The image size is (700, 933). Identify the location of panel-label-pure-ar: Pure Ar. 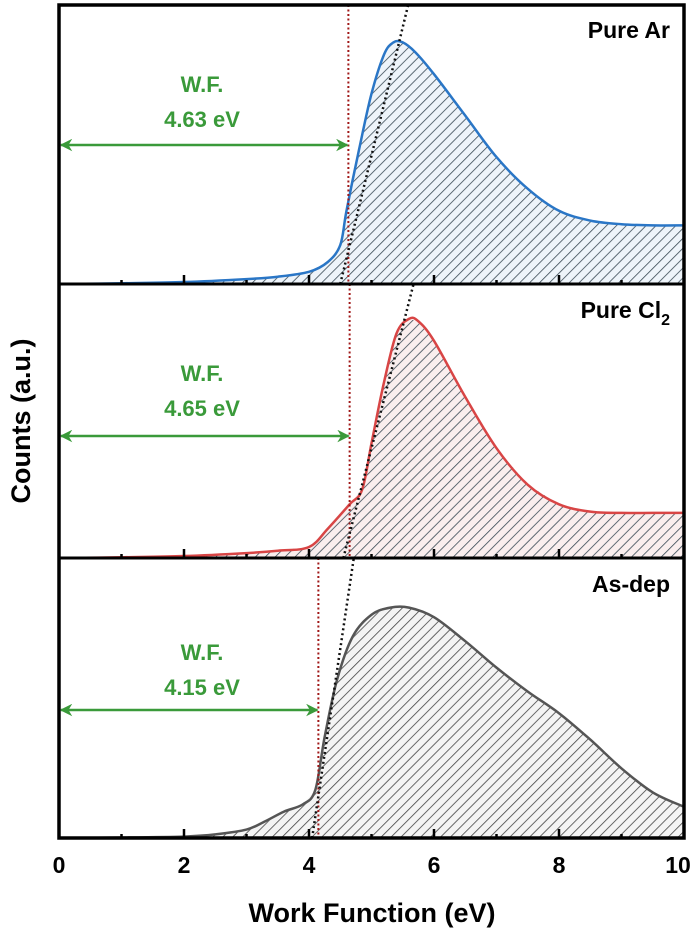
(629, 30).